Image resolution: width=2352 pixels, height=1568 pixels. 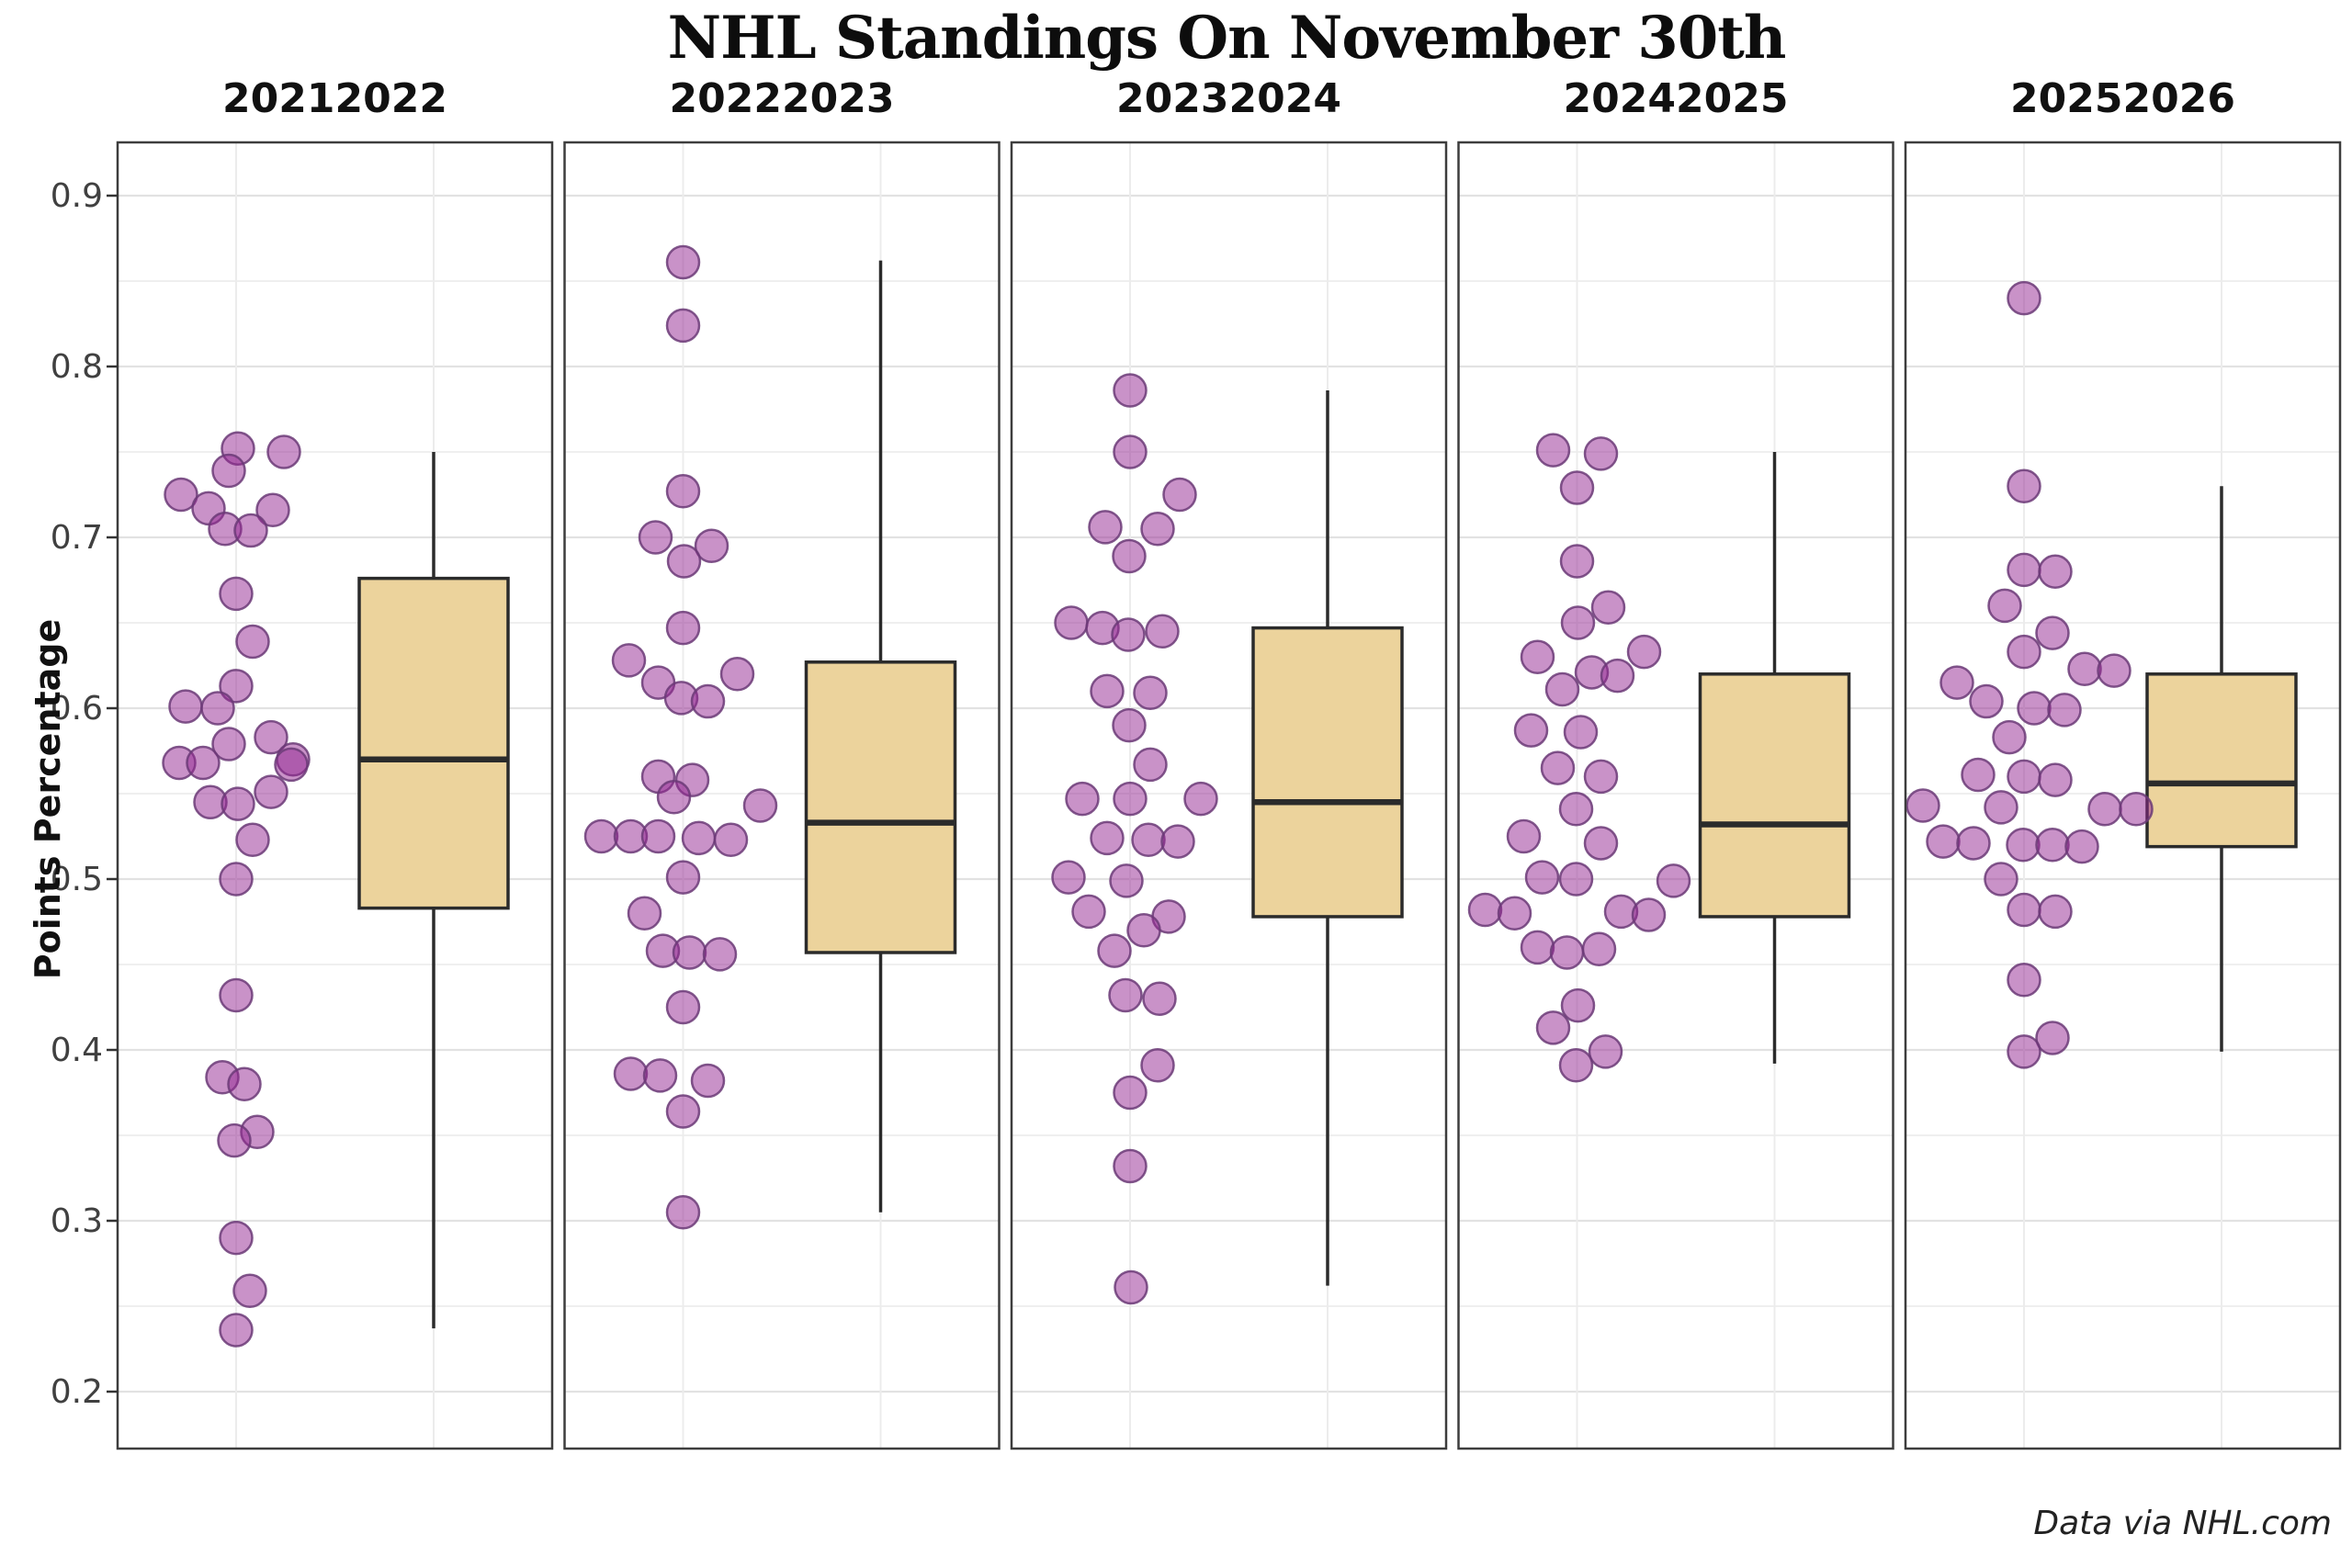 What do you see at coordinates (77, 879) in the screenshot?
I see `y-tick-label: 0.5` at bounding box center [77, 879].